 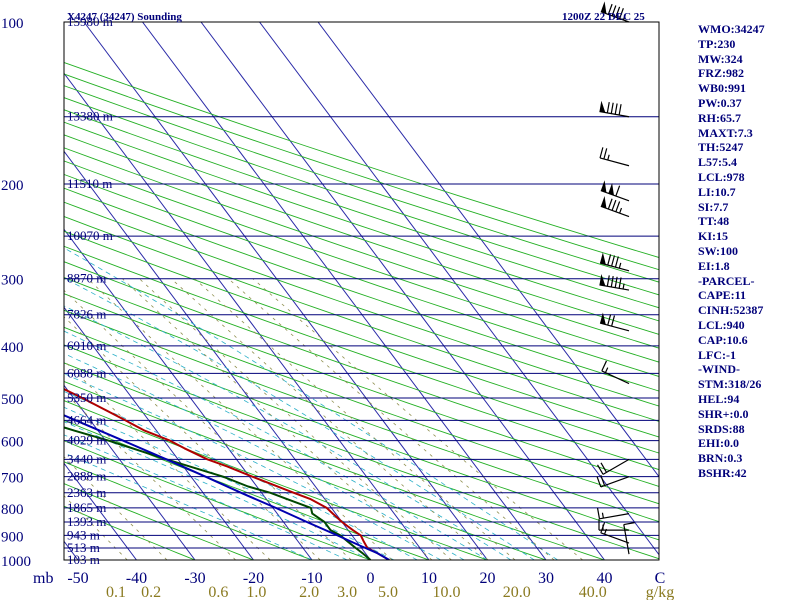 What do you see at coordinates (721, 324) in the screenshot?
I see `index-item: LCL:940` at bounding box center [721, 324].